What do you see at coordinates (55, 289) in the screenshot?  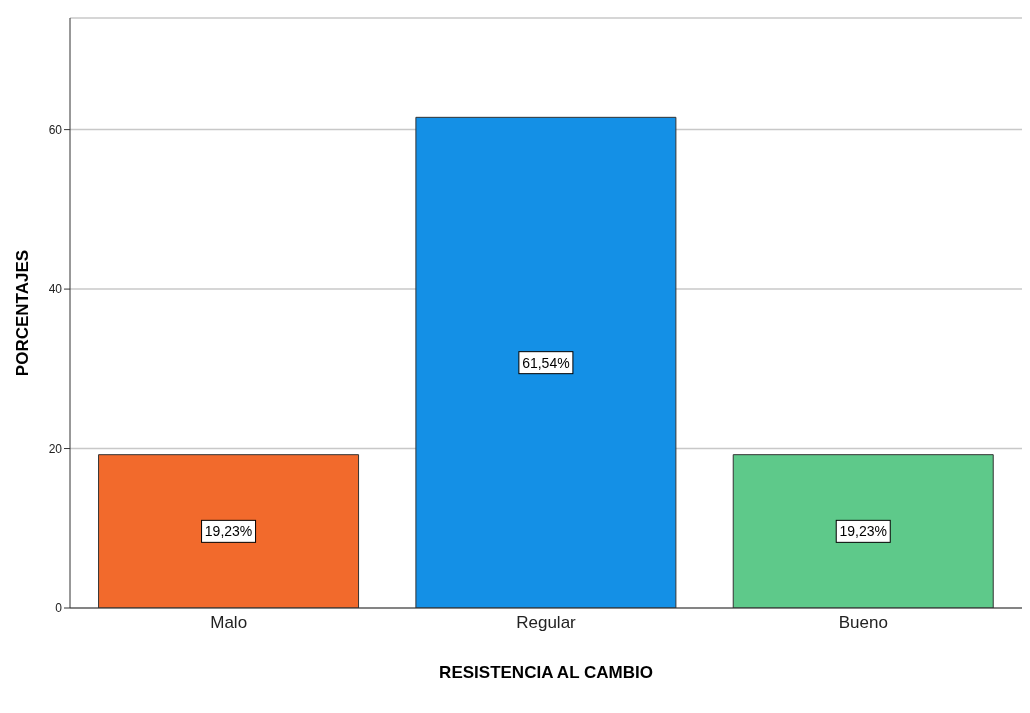 I see `y-tick-label: 40` at bounding box center [55, 289].